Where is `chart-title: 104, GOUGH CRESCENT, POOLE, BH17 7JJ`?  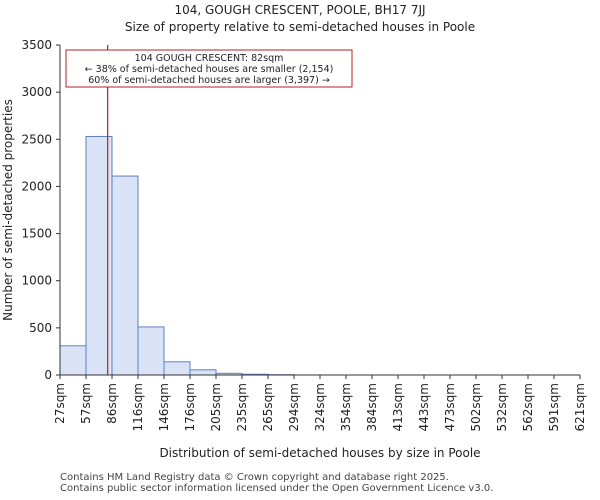 chart-title: 104, GOUGH CRESCENT, POOLE, BH17 7JJ is located at coordinates (300, 10).